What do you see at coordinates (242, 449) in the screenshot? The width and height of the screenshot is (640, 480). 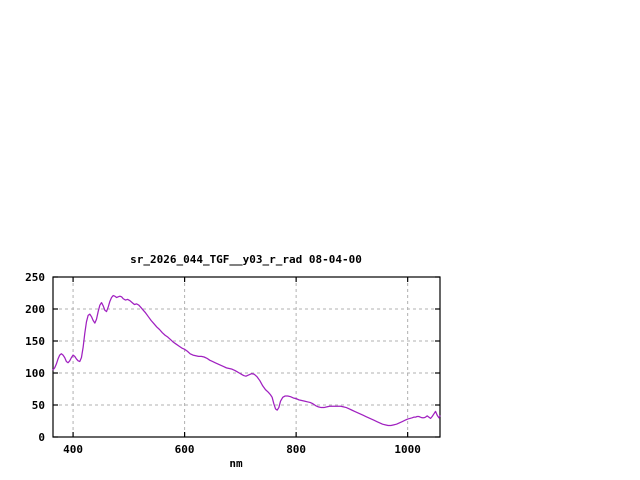 I see `x-axis-tick-labels: 400 600 800 1000` at bounding box center [242, 449].